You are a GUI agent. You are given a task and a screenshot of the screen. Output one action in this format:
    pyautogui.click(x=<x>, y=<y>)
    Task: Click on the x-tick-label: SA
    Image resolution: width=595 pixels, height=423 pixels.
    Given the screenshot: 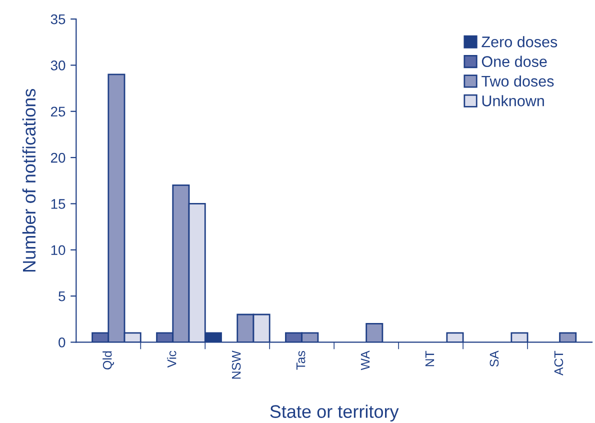 What is the action you would take?
    pyautogui.click(x=494, y=358)
    